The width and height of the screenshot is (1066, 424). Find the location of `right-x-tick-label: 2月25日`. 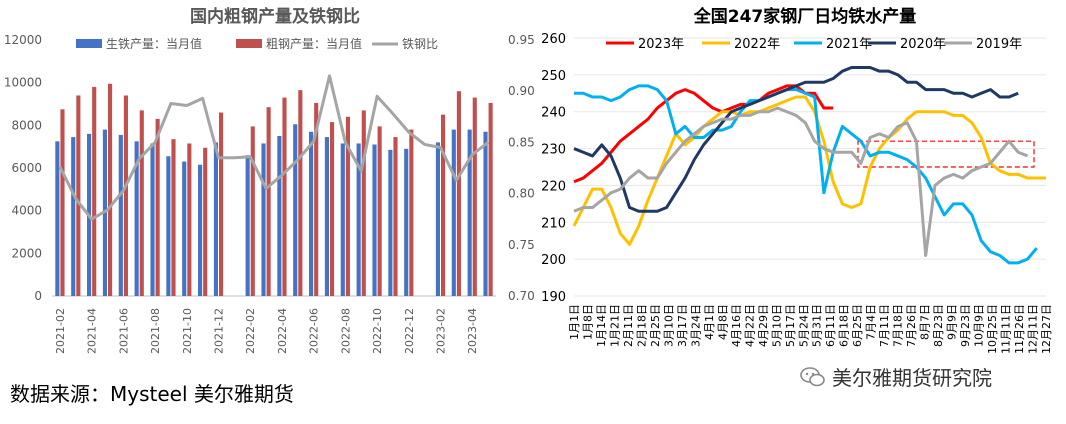

right-x-tick-label: 2月25日 is located at coordinates (655, 325).